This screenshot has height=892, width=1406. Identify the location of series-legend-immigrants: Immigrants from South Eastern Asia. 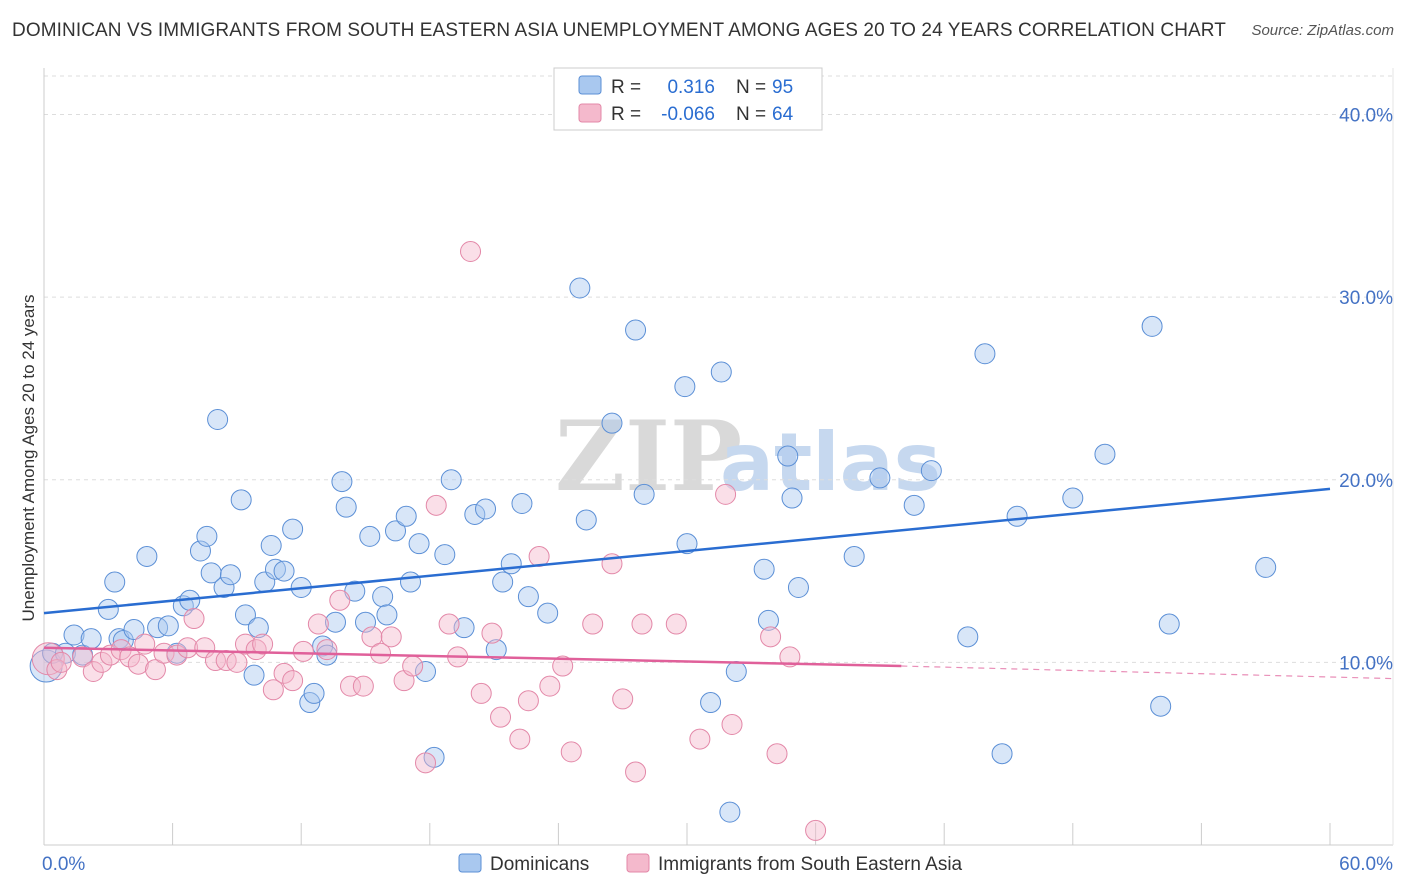
(810, 864).